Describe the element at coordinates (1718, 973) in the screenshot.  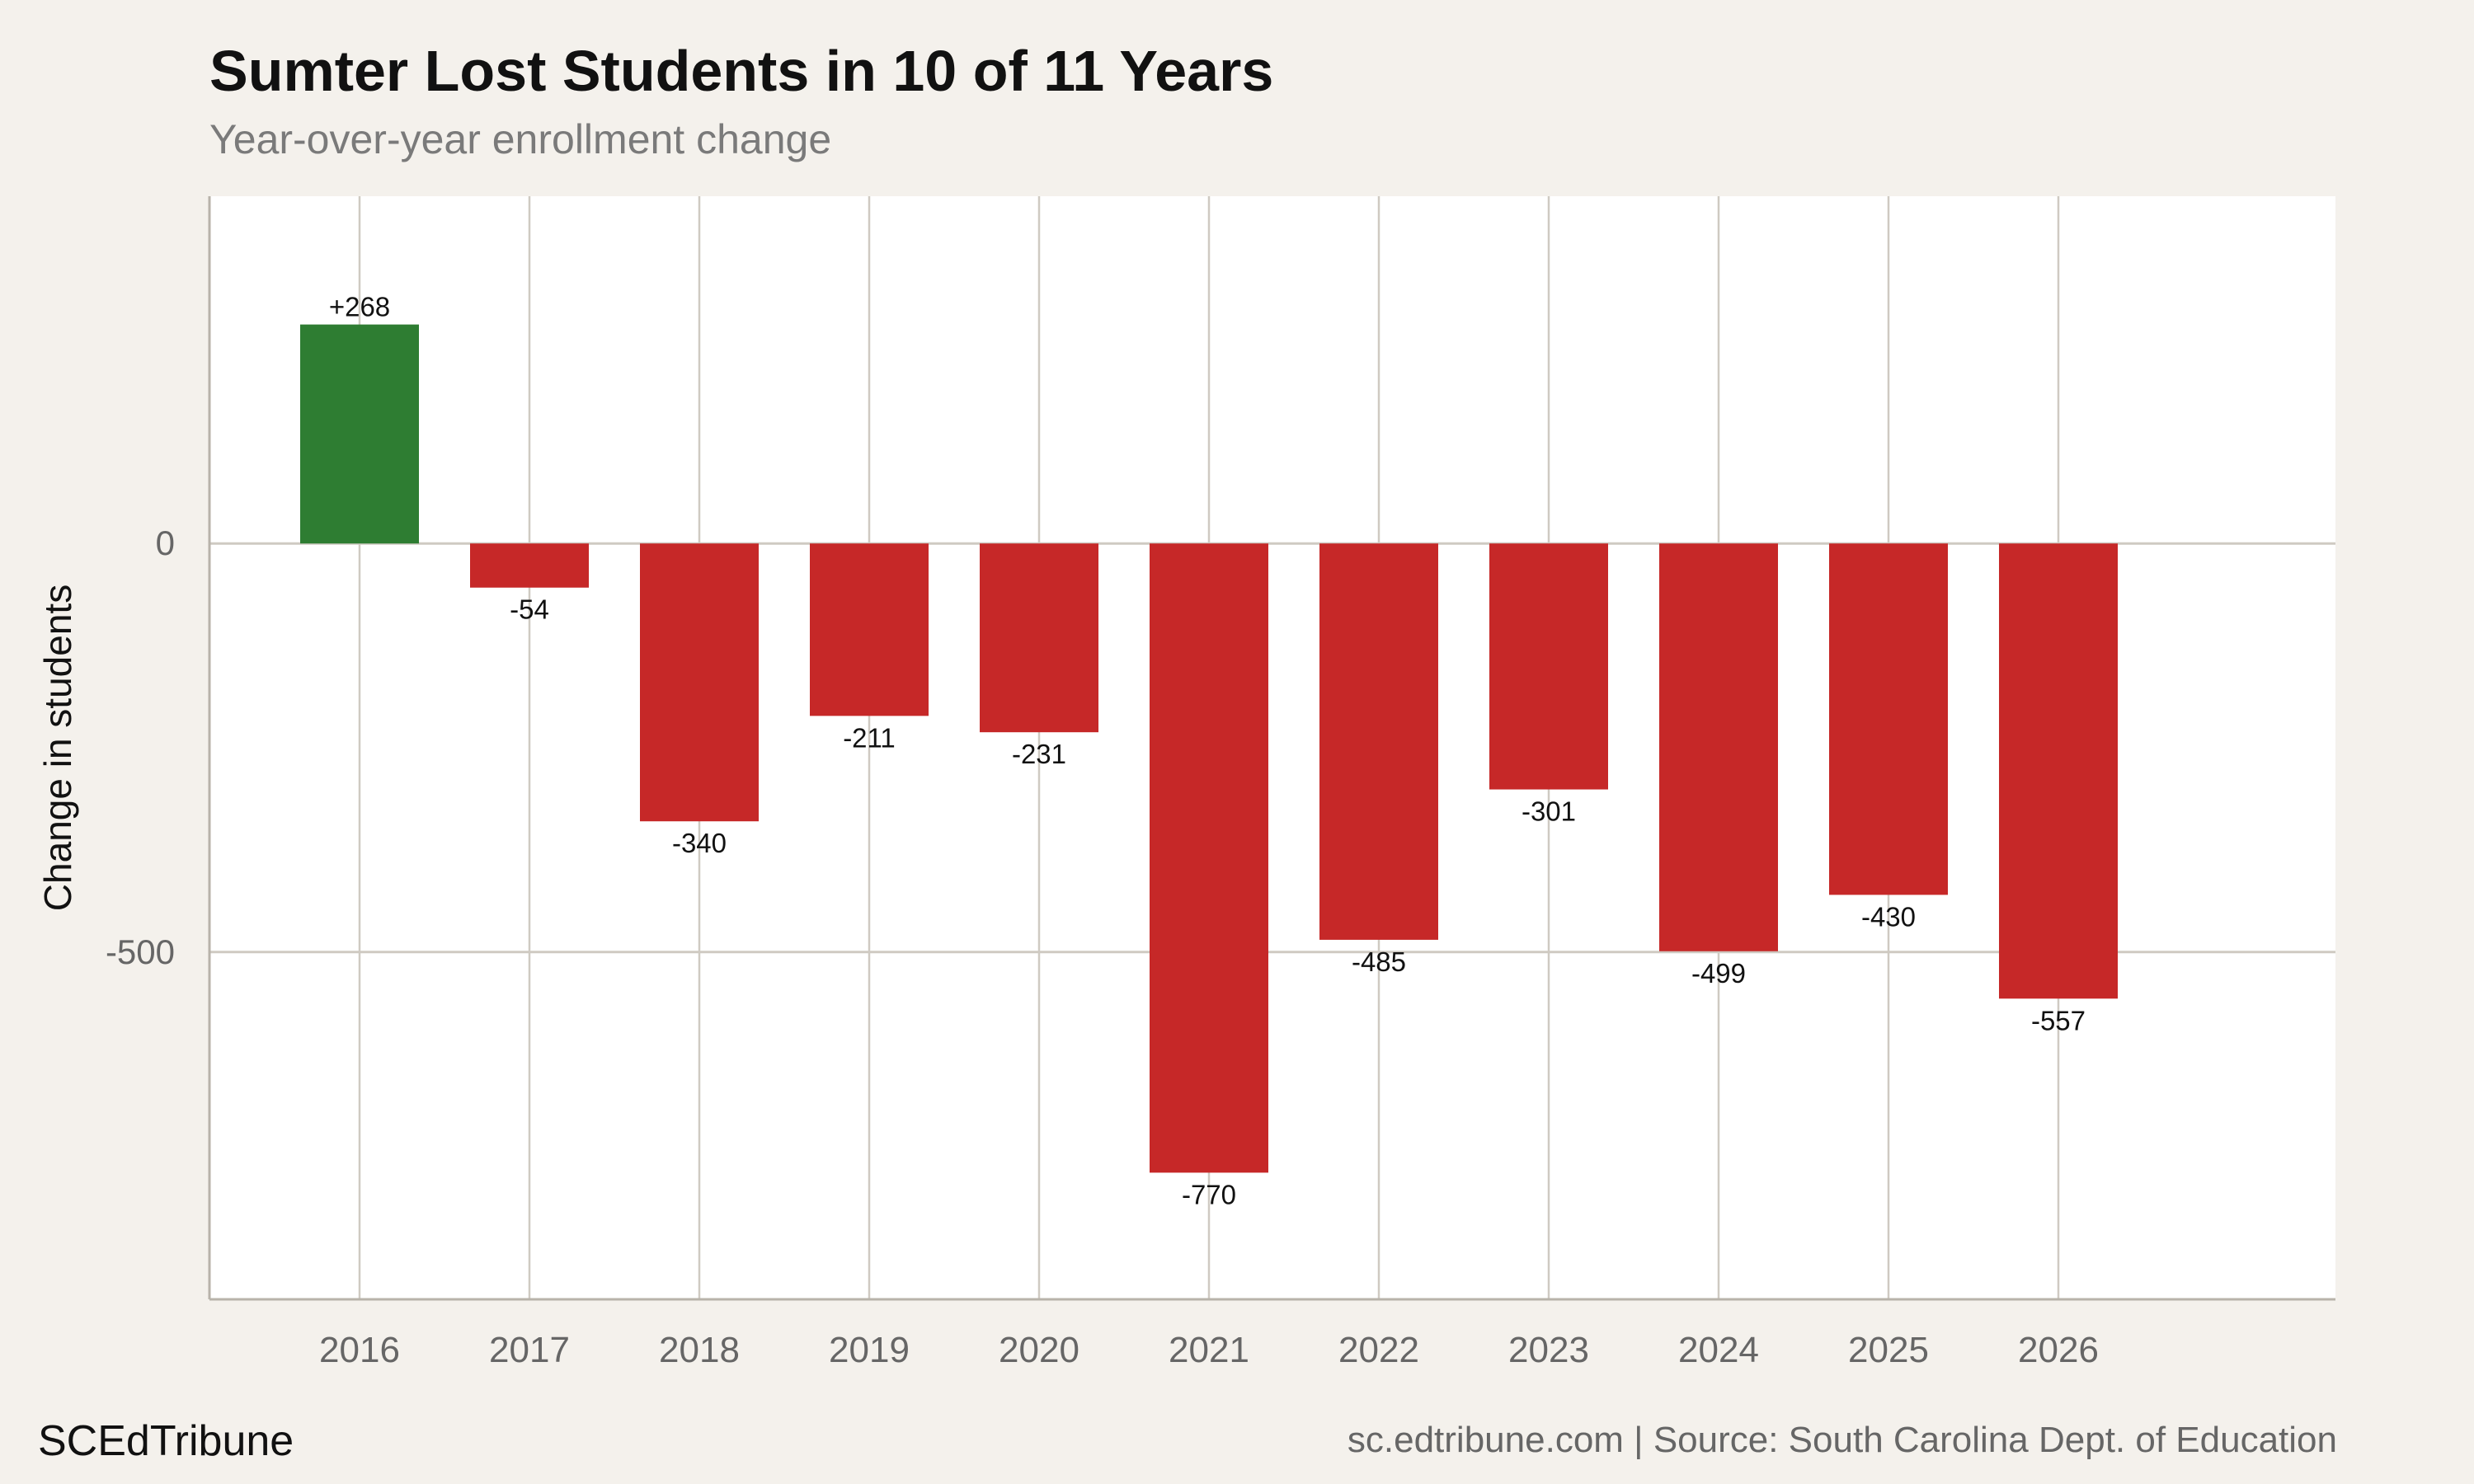
I see `bar-label-2024: -499` at that location.